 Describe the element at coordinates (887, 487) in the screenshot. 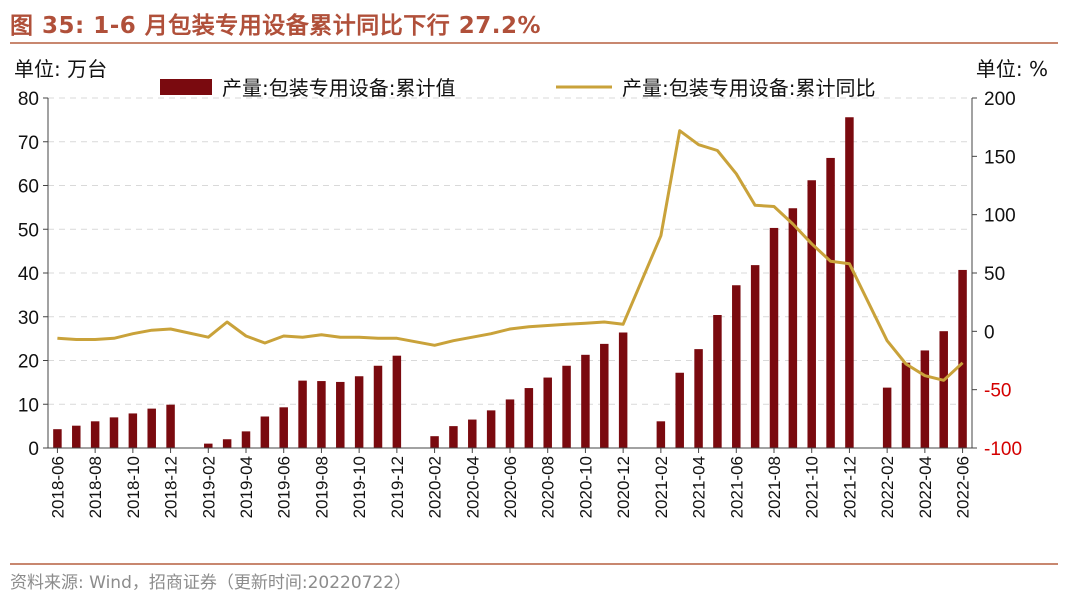

I see `x-tick-label: 2022-02` at that location.